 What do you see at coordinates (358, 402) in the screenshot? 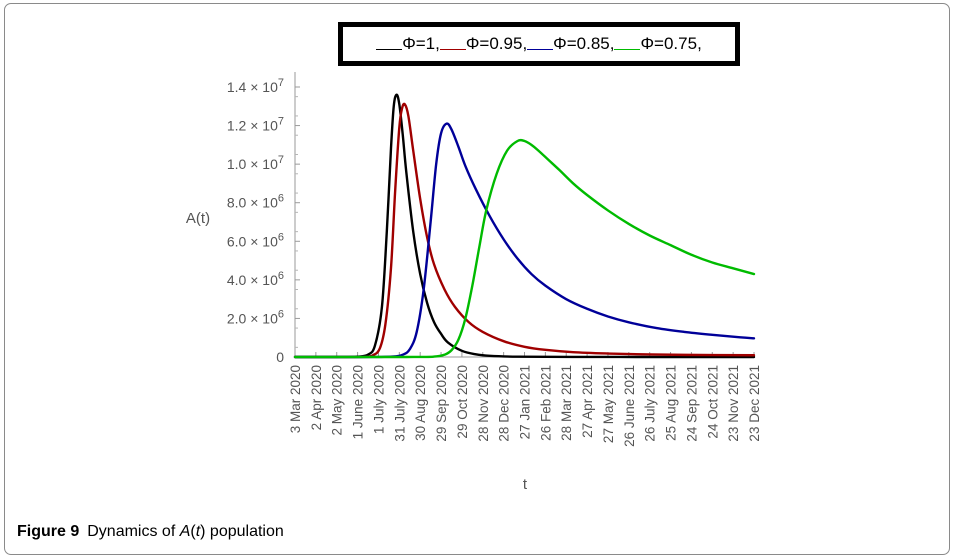
I see `x-tick-label: 1 June 2020` at bounding box center [358, 402].